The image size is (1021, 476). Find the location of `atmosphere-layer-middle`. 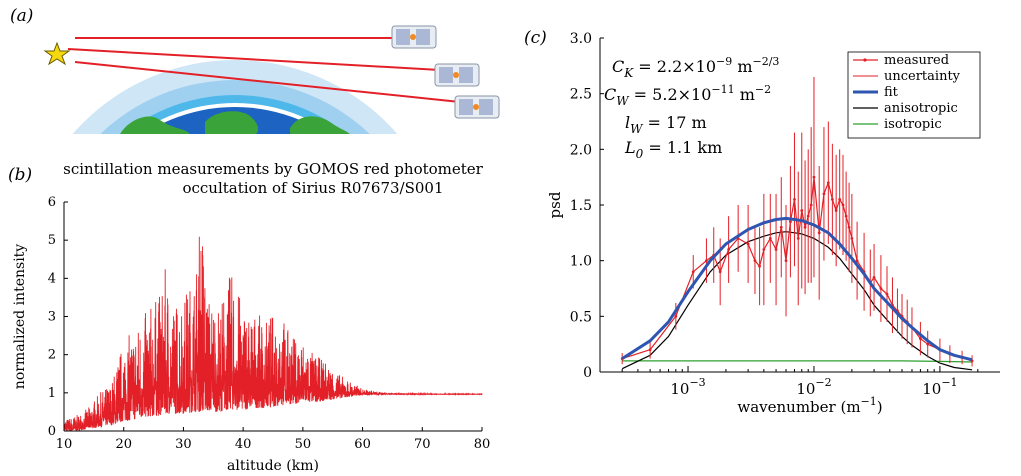

atmosphere-layer-middle is located at coordinates (235, 107).